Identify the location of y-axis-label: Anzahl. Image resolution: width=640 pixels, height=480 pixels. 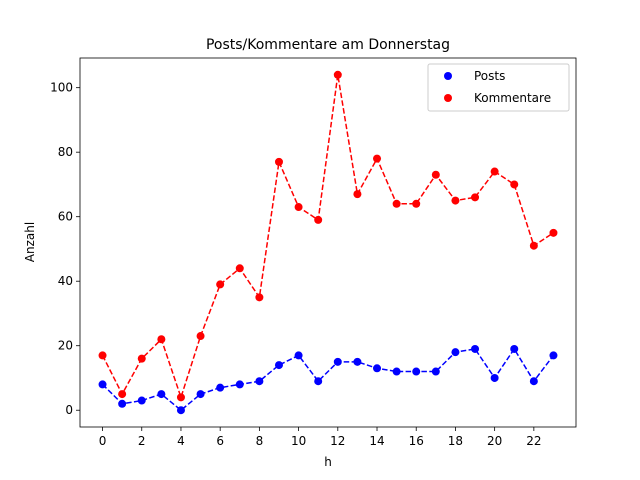
(30, 242).